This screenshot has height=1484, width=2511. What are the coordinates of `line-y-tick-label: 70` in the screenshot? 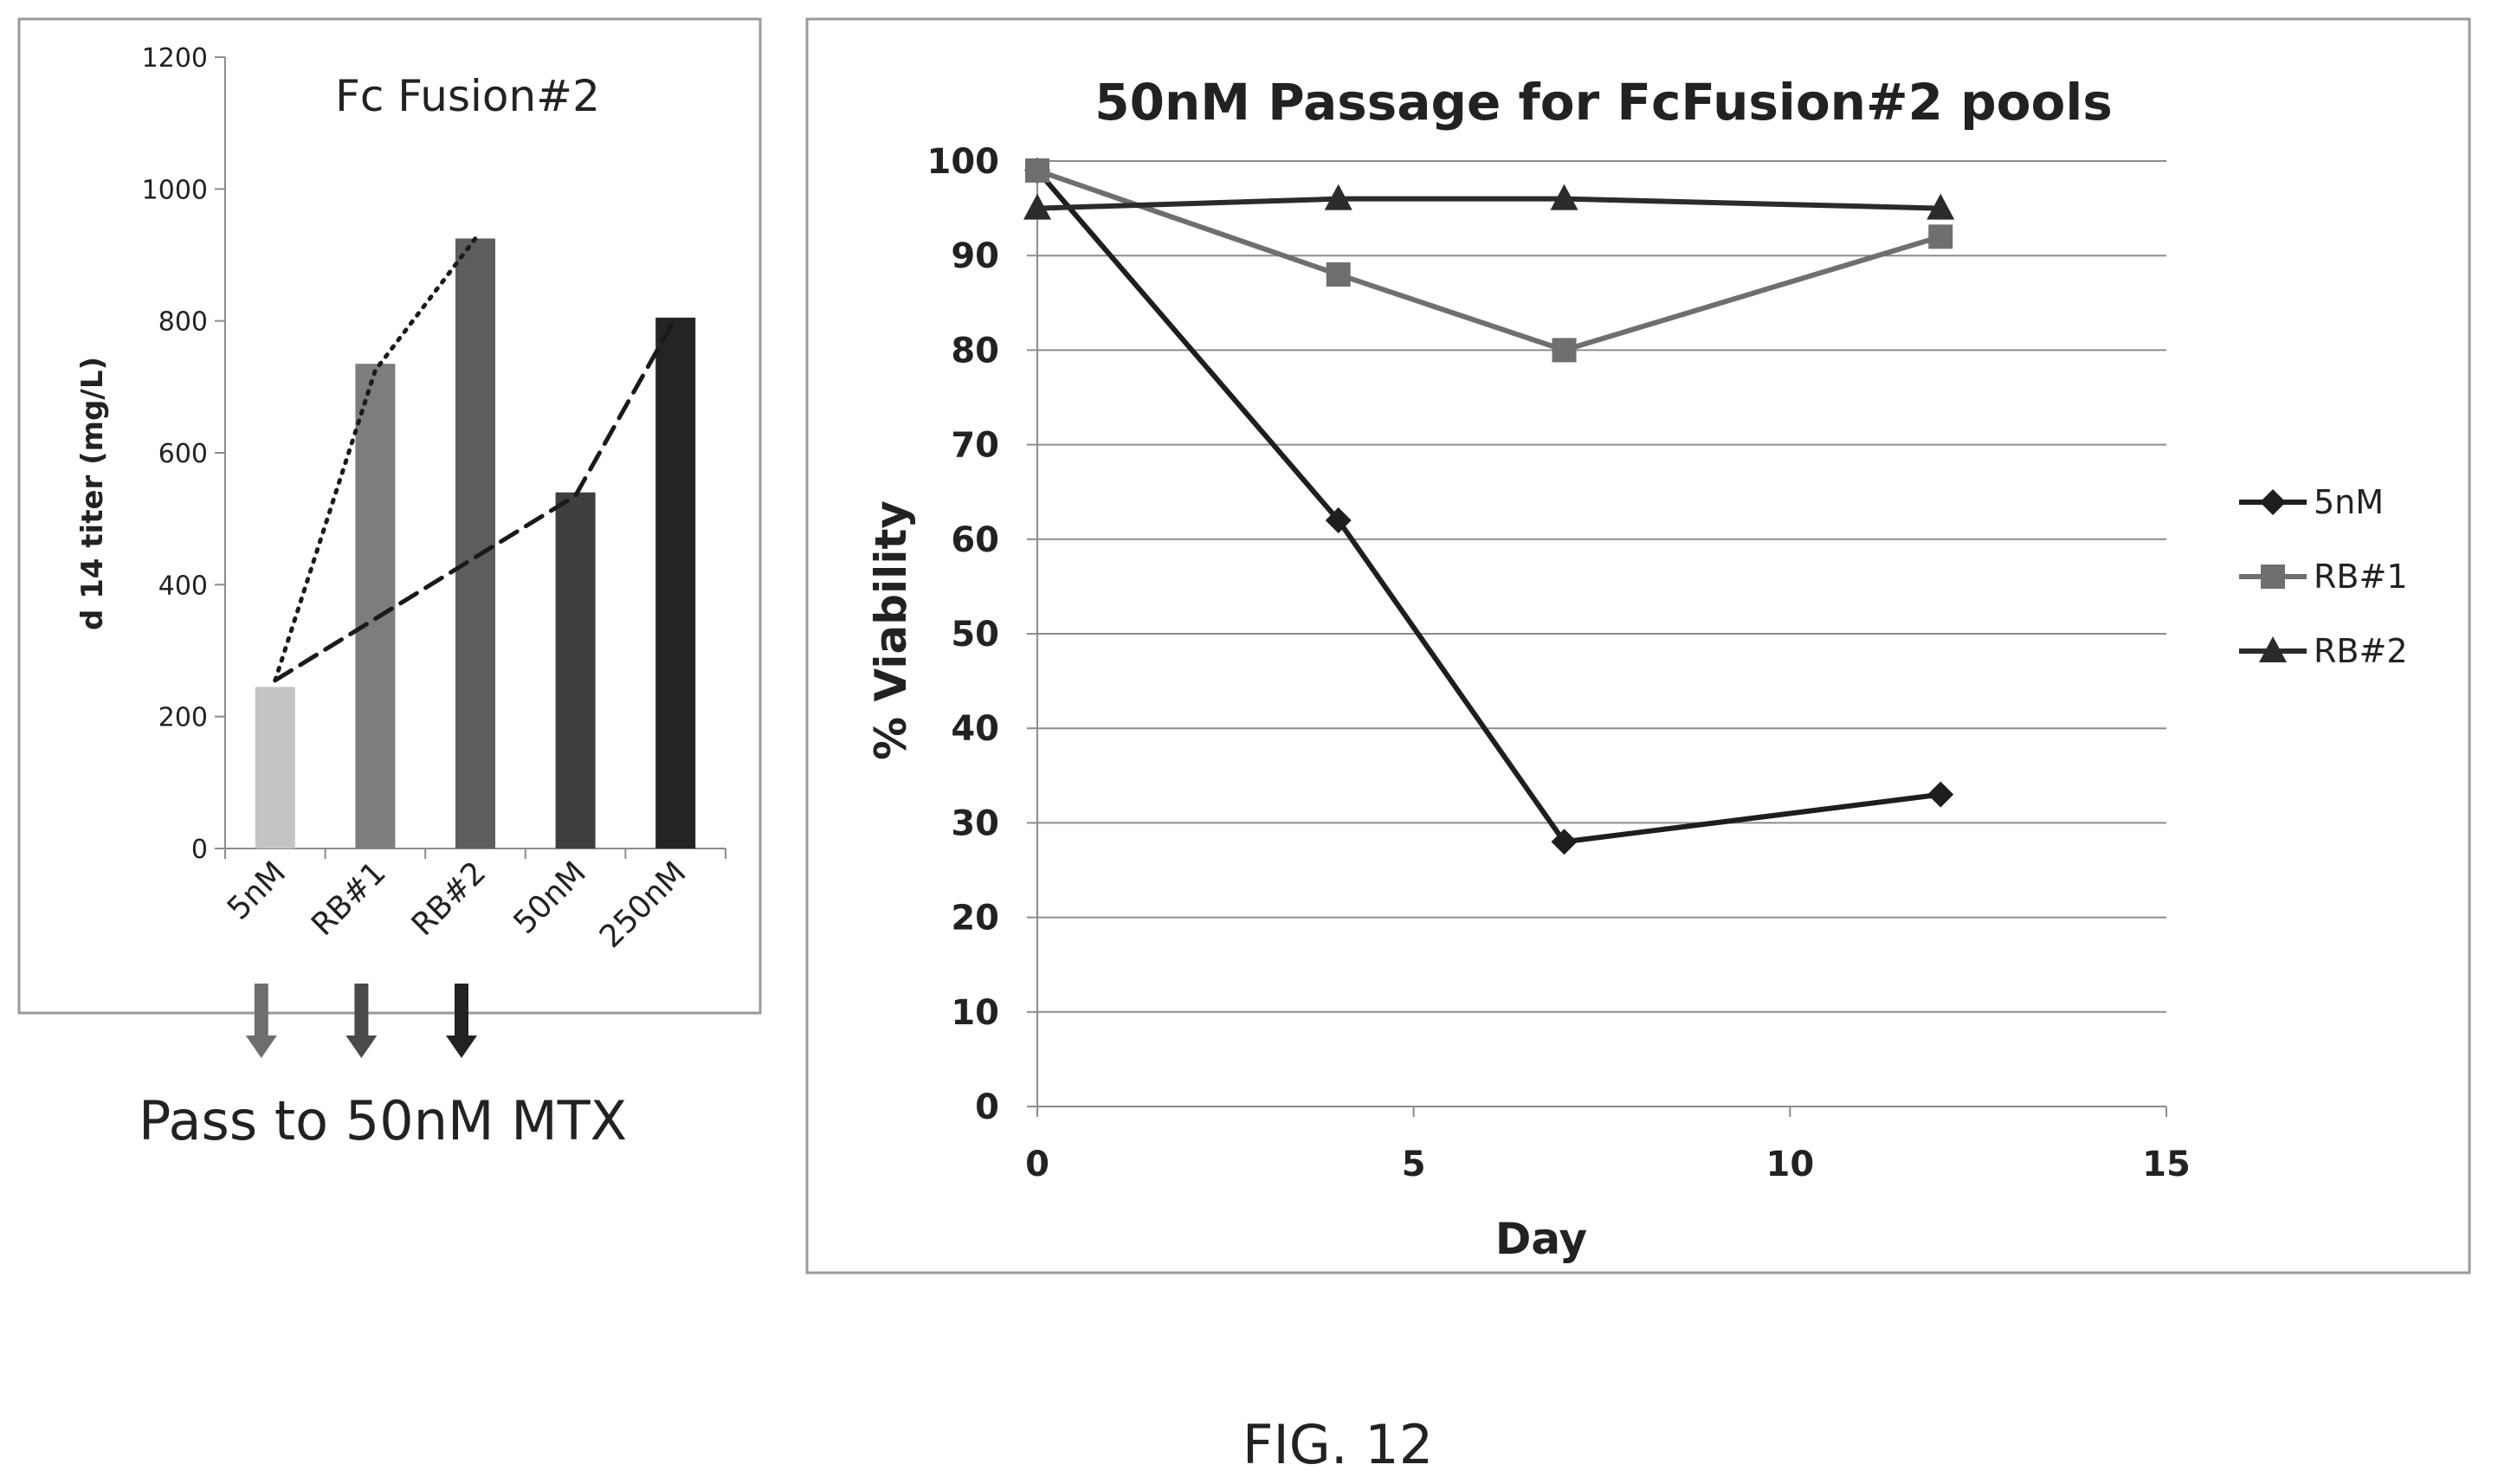 It's located at (975, 446).